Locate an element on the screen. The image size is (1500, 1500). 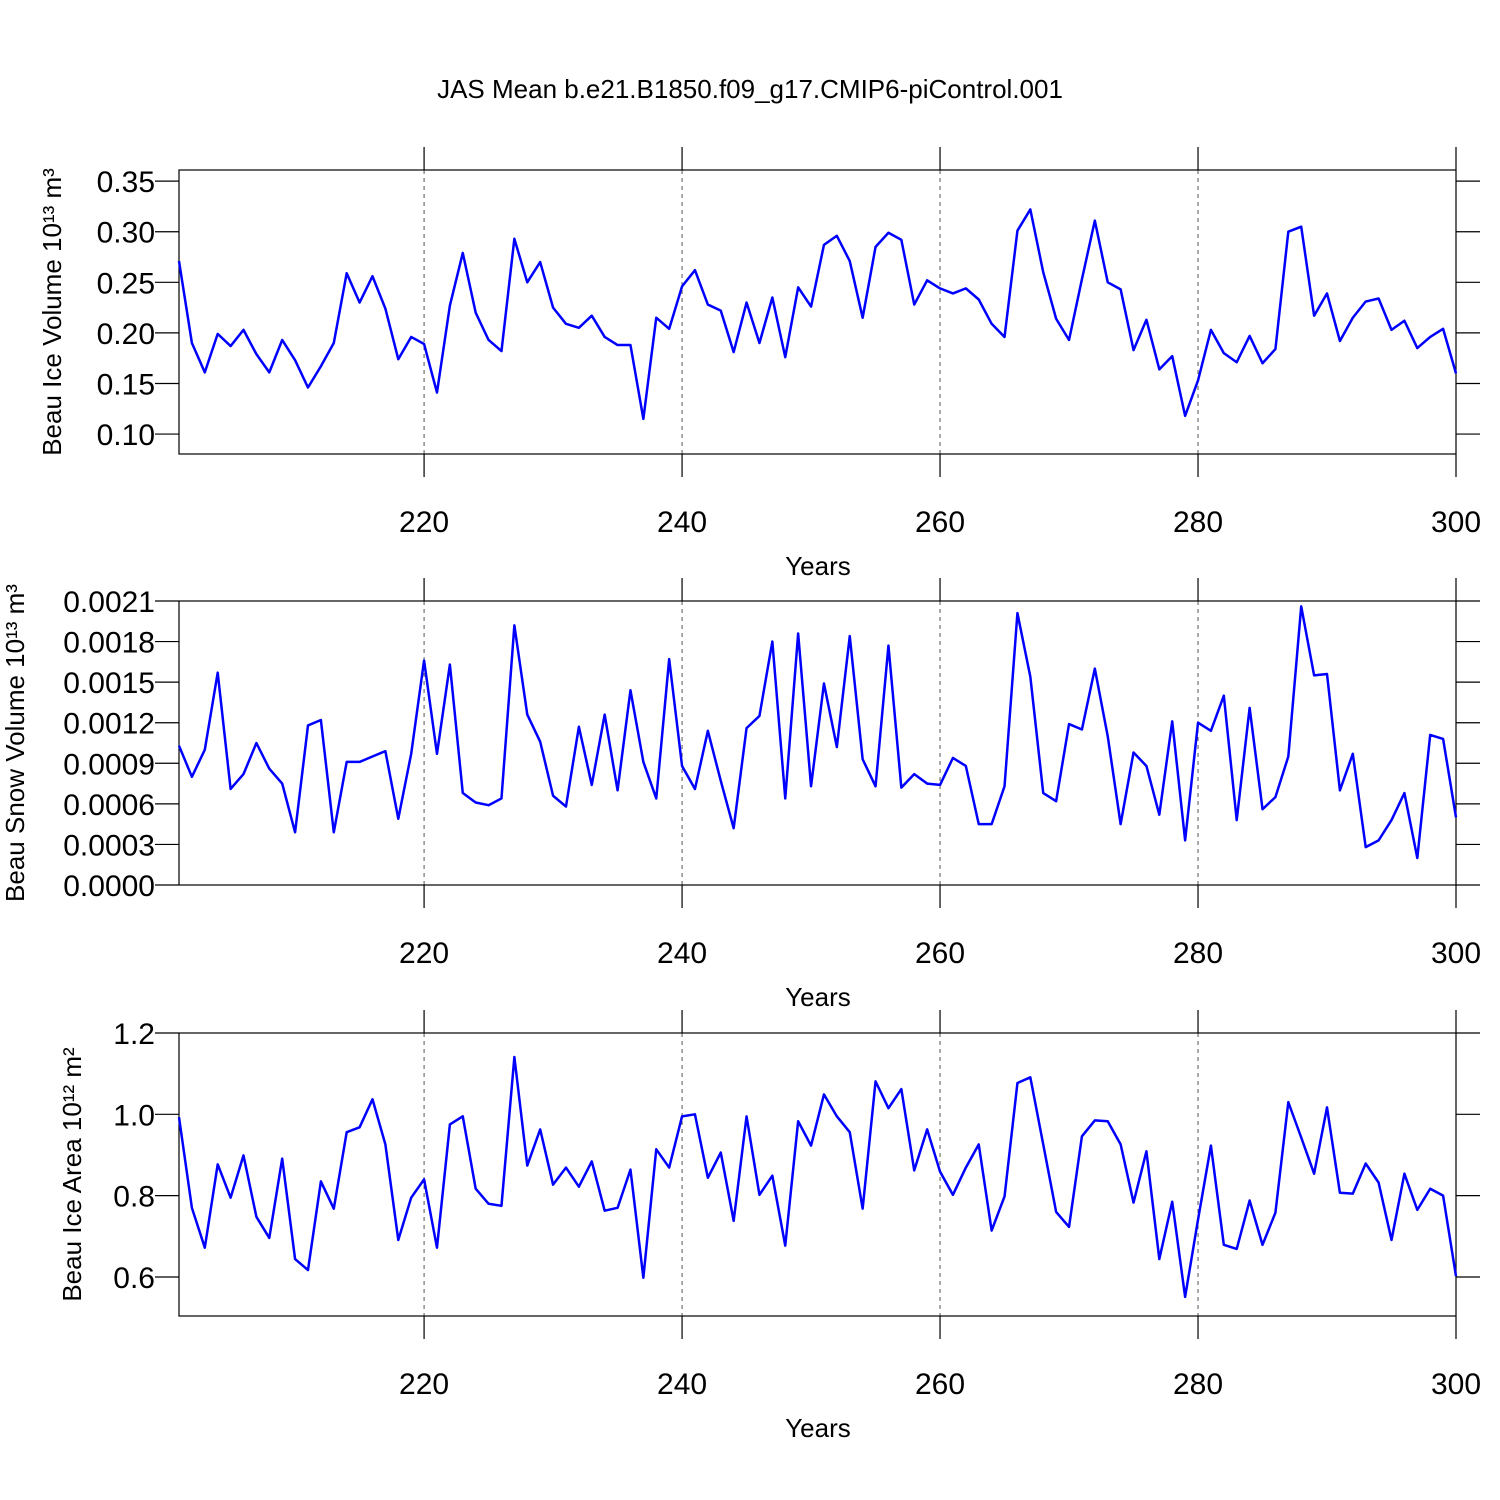
y-tick-label: 1.0 is located at coordinates (134, 1115).